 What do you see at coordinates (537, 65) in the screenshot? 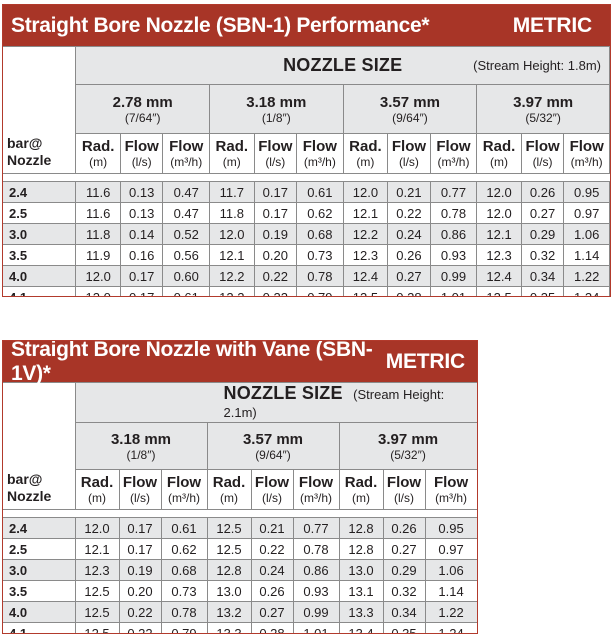
I see `stream-height: (Stream Height: 1.8m)` at bounding box center [537, 65].